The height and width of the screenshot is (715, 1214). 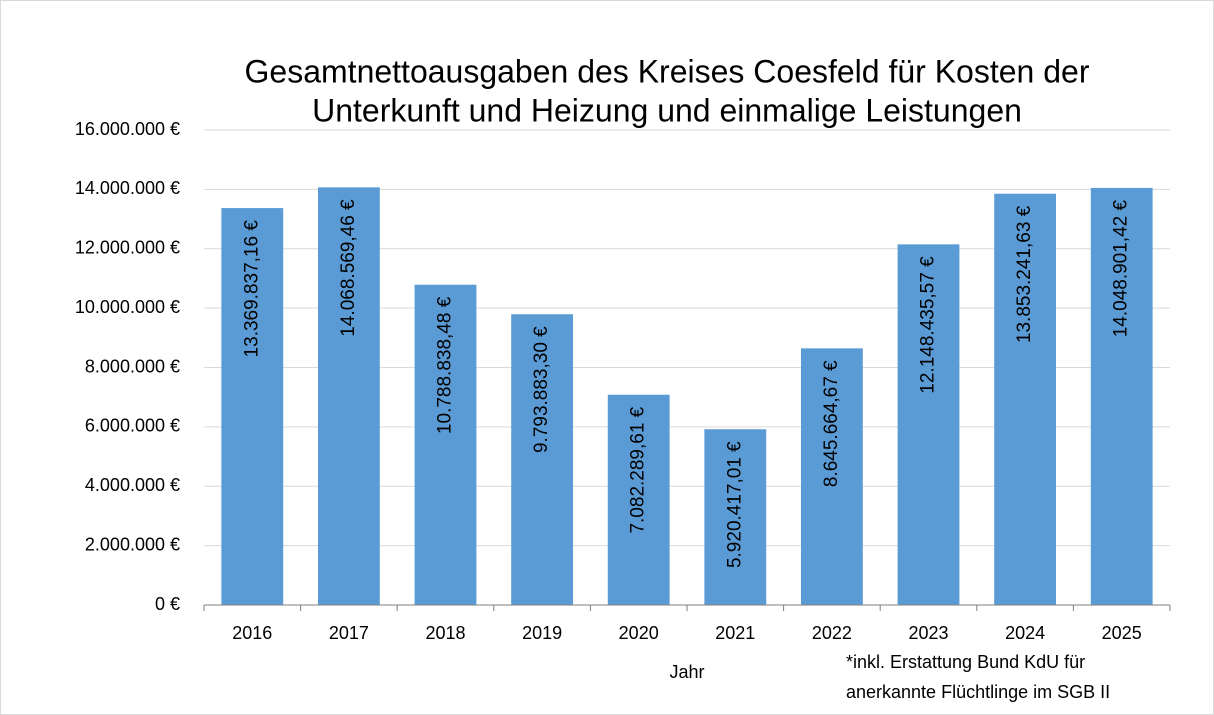 I want to click on data-label: 13.369.837,16 €, so click(x=251, y=289).